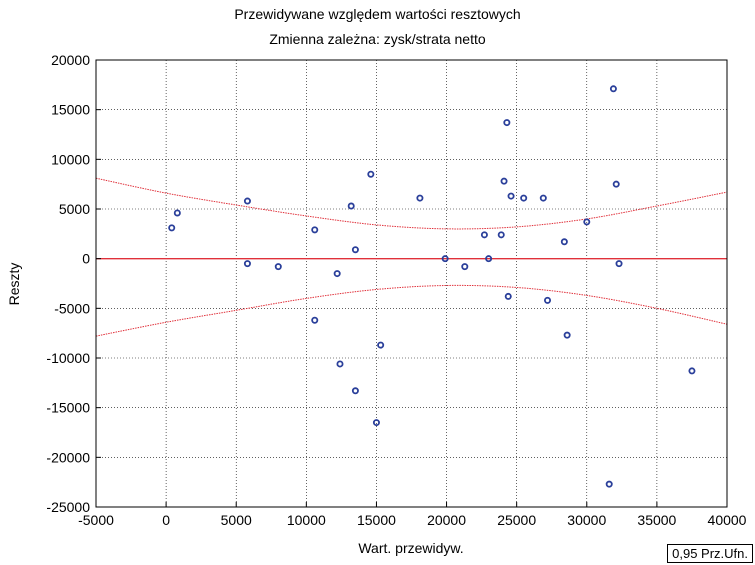 This screenshot has height=565, width=755. Describe the element at coordinates (411, 203) in the screenshot. I see `upper-confidence-curve` at that location.